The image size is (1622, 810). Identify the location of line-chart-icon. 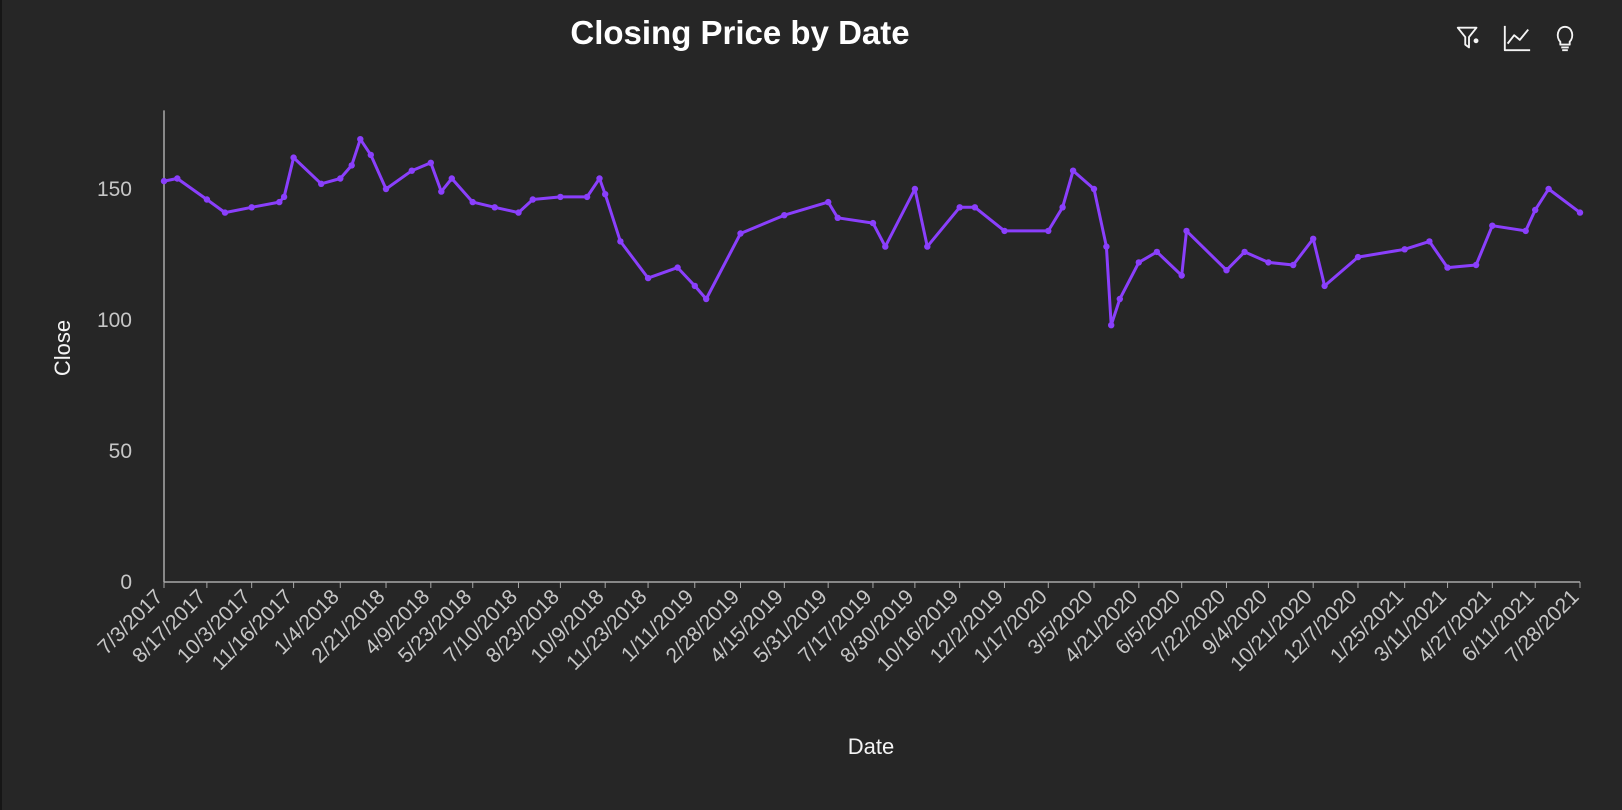
(1517, 38).